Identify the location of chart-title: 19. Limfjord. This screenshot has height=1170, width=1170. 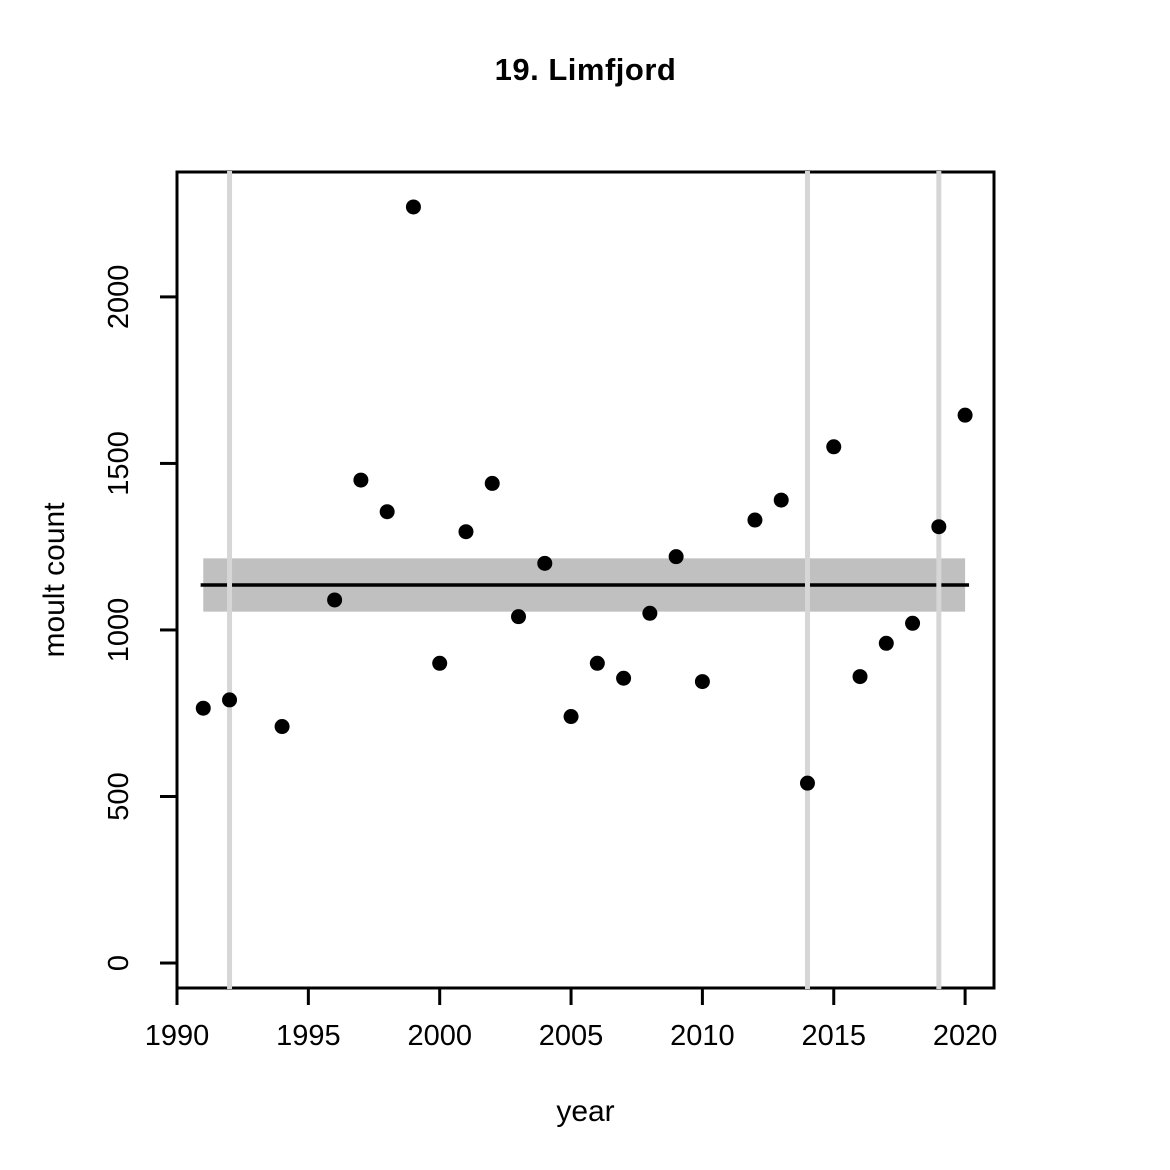
(585, 69).